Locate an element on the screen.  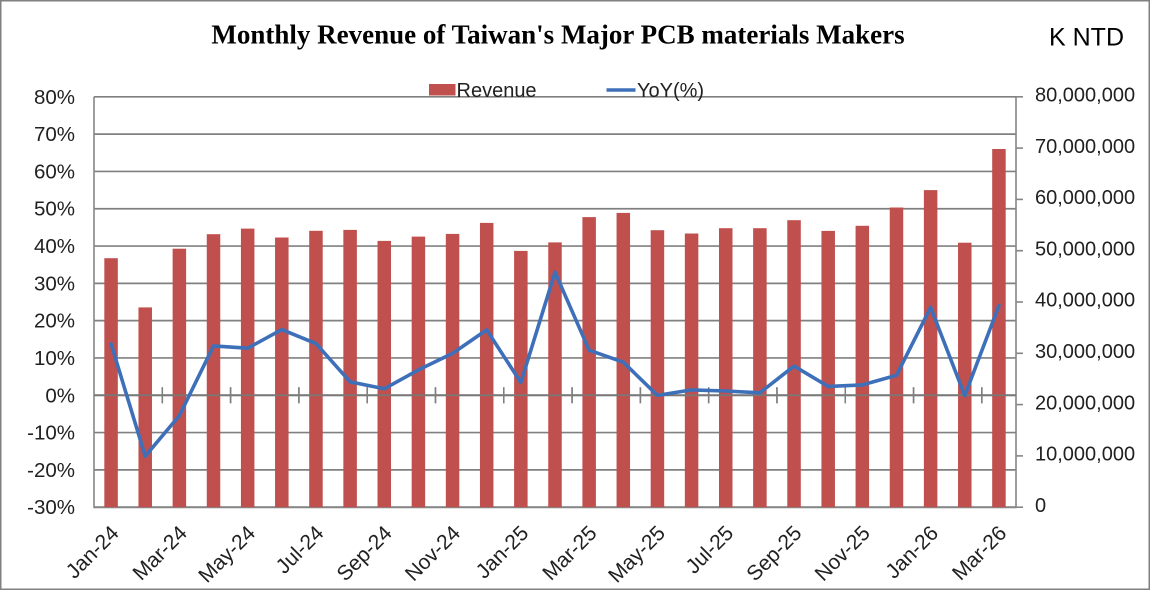
svg-text: 10% is located at coordinates (54, 358).